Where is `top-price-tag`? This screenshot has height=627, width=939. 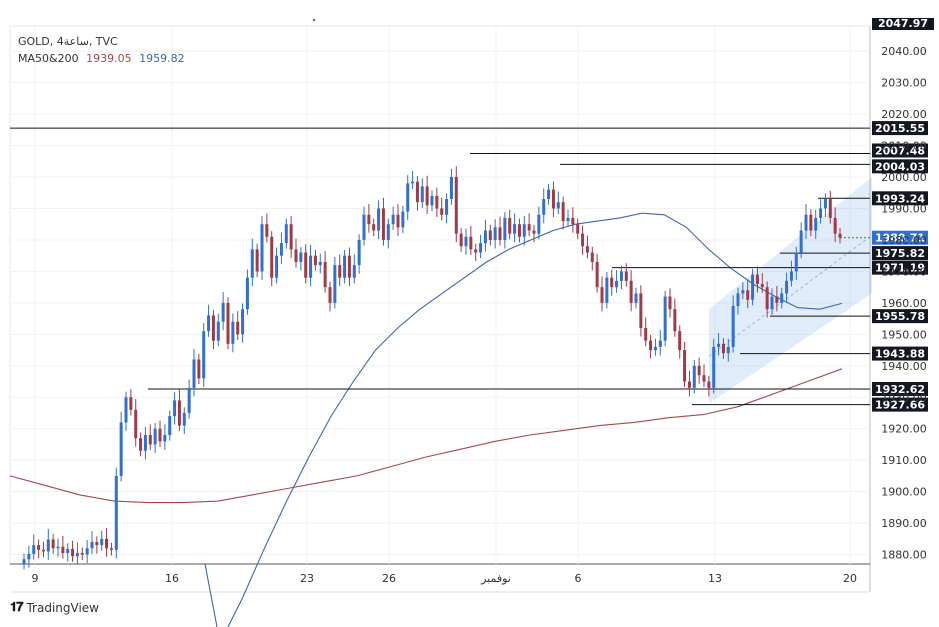
top-price-tag is located at coordinates (903, 24).